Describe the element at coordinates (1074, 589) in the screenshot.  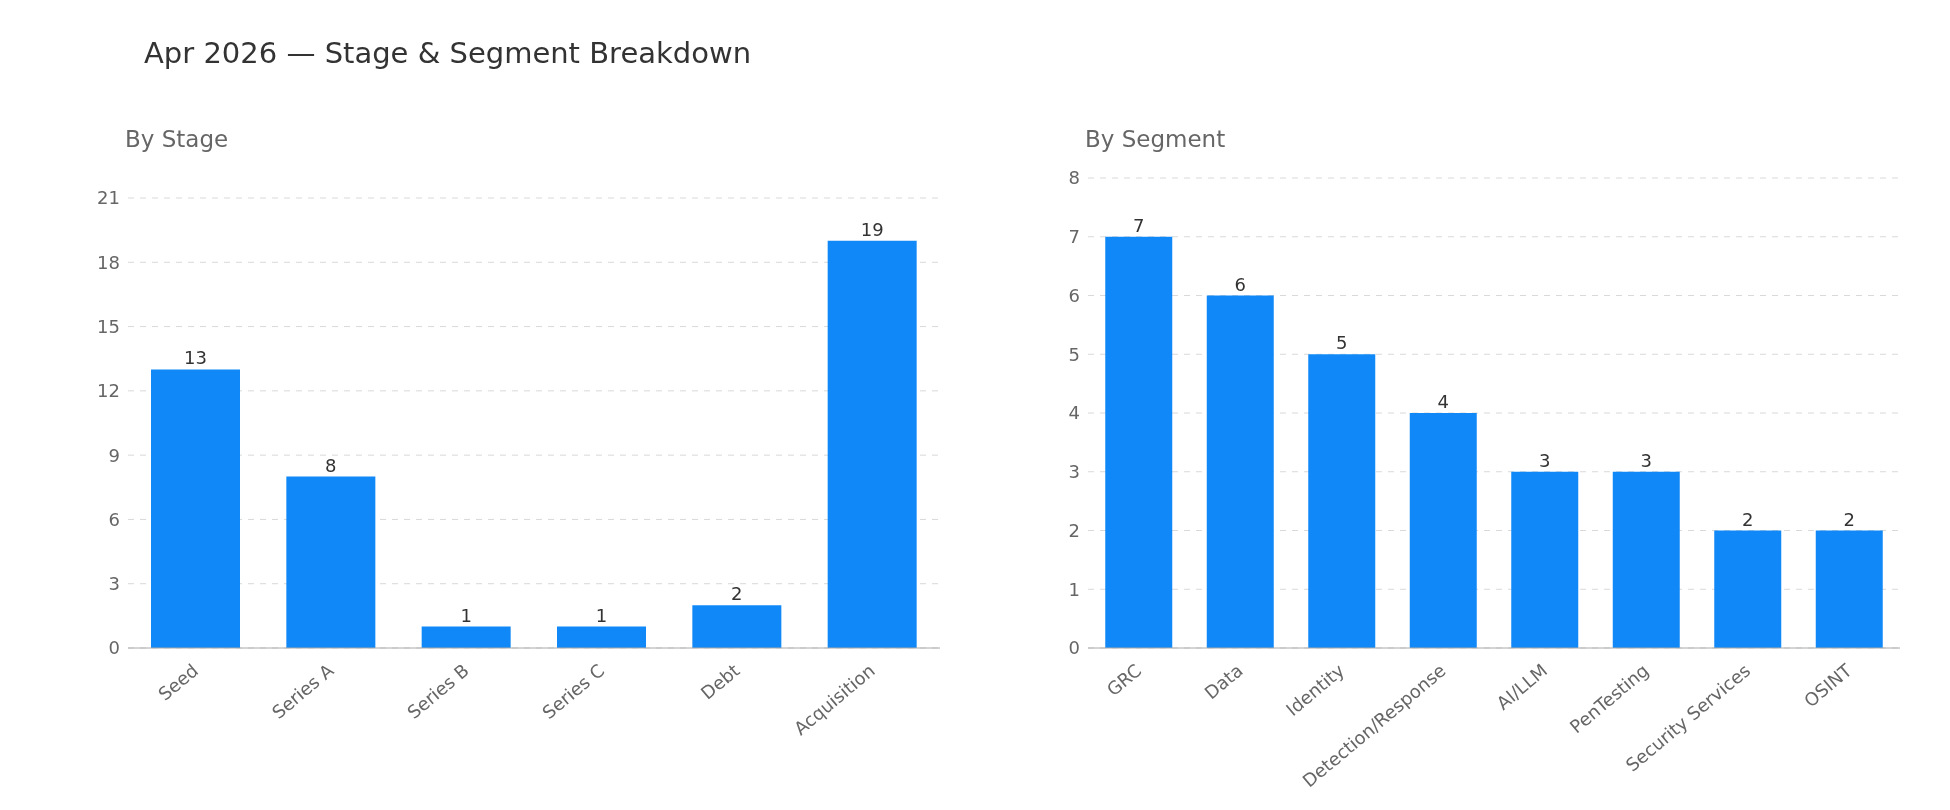
I see `y-tick-label: 1` at that location.